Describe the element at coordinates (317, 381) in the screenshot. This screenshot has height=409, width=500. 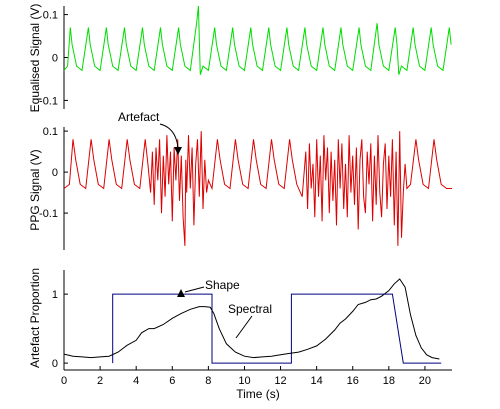
I see `x-tick-label: 14` at that location.